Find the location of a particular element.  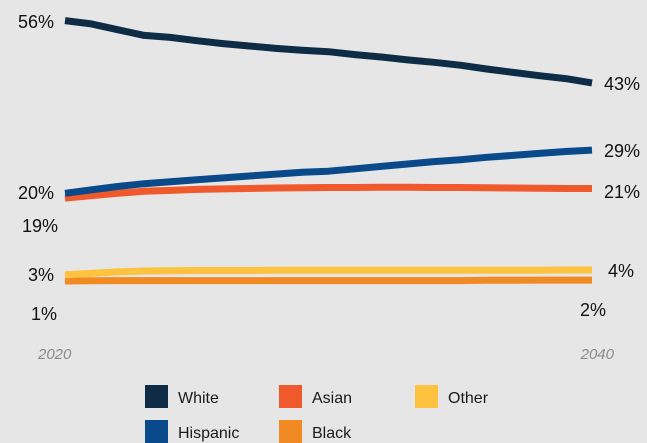

x-tick-label-end: 2040 is located at coordinates (597, 354).